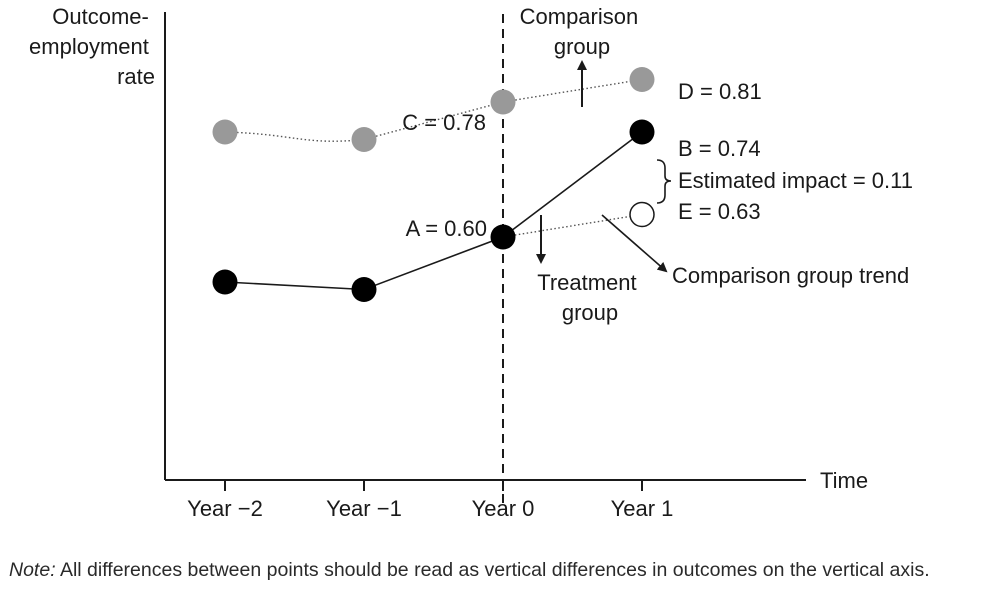 The width and height of the screenshot is (981, 612). What do you see at coordinates (642, 214) in the screenshot?
I see `counterfactual-point-e` at bounding box center [642, 214].